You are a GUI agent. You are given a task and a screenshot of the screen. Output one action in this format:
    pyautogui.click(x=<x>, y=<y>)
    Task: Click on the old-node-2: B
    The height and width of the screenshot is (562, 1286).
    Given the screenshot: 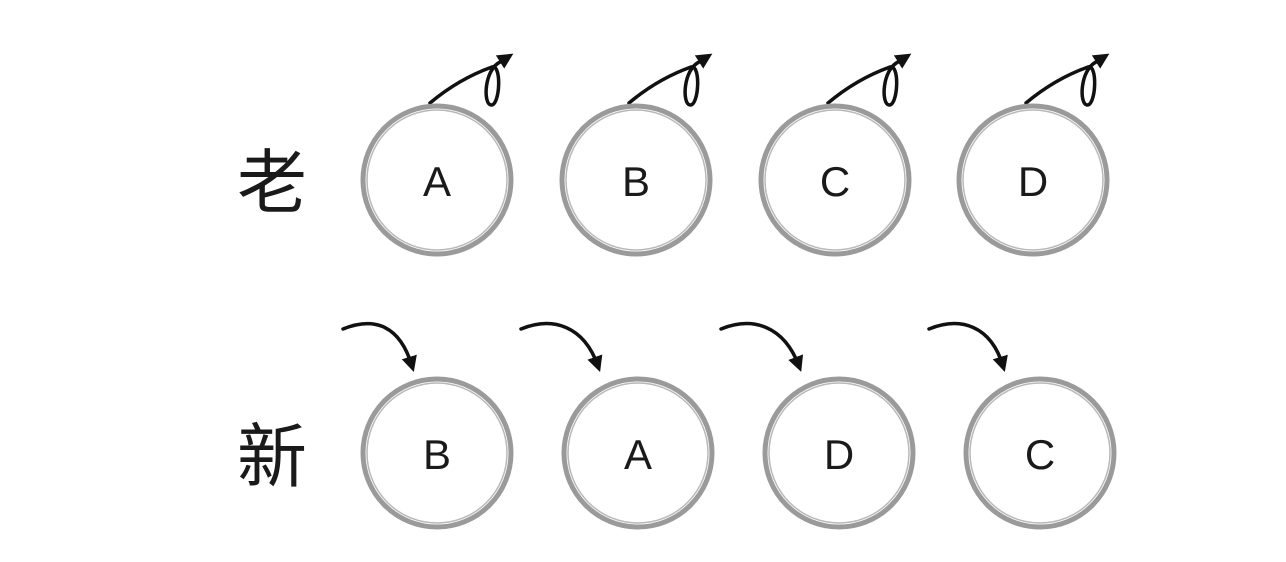 What is the action you would take?
    pyautogui.click(x=636, y=155)
    